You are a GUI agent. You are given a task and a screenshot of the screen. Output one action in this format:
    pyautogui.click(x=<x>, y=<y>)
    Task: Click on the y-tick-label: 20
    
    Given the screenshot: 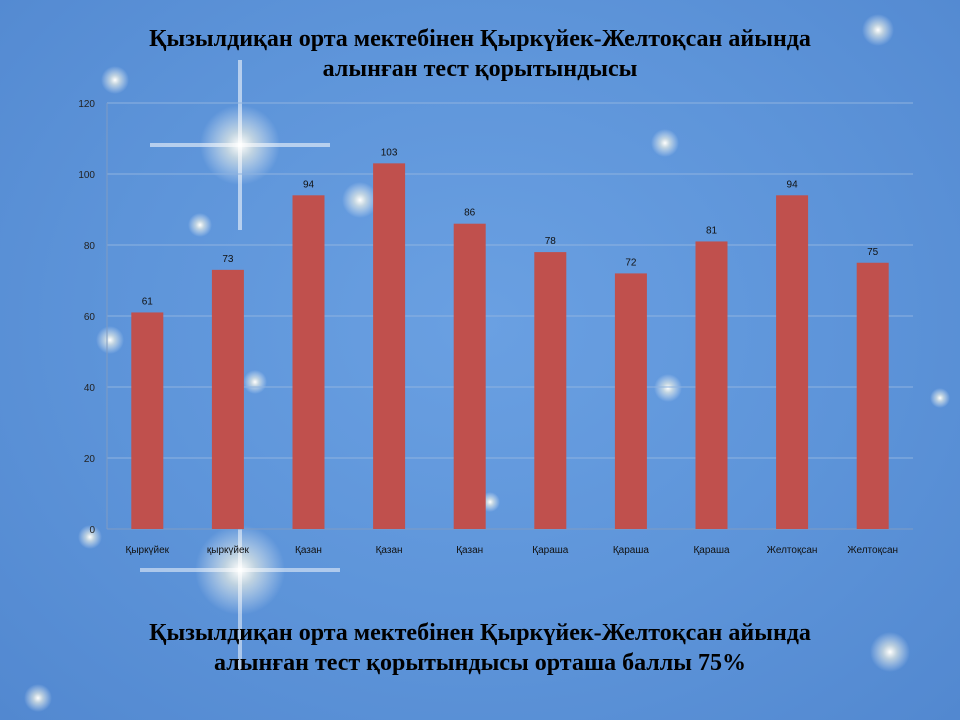 What is the action you would take?
    pyautogui.click(x=90, y=459)
    